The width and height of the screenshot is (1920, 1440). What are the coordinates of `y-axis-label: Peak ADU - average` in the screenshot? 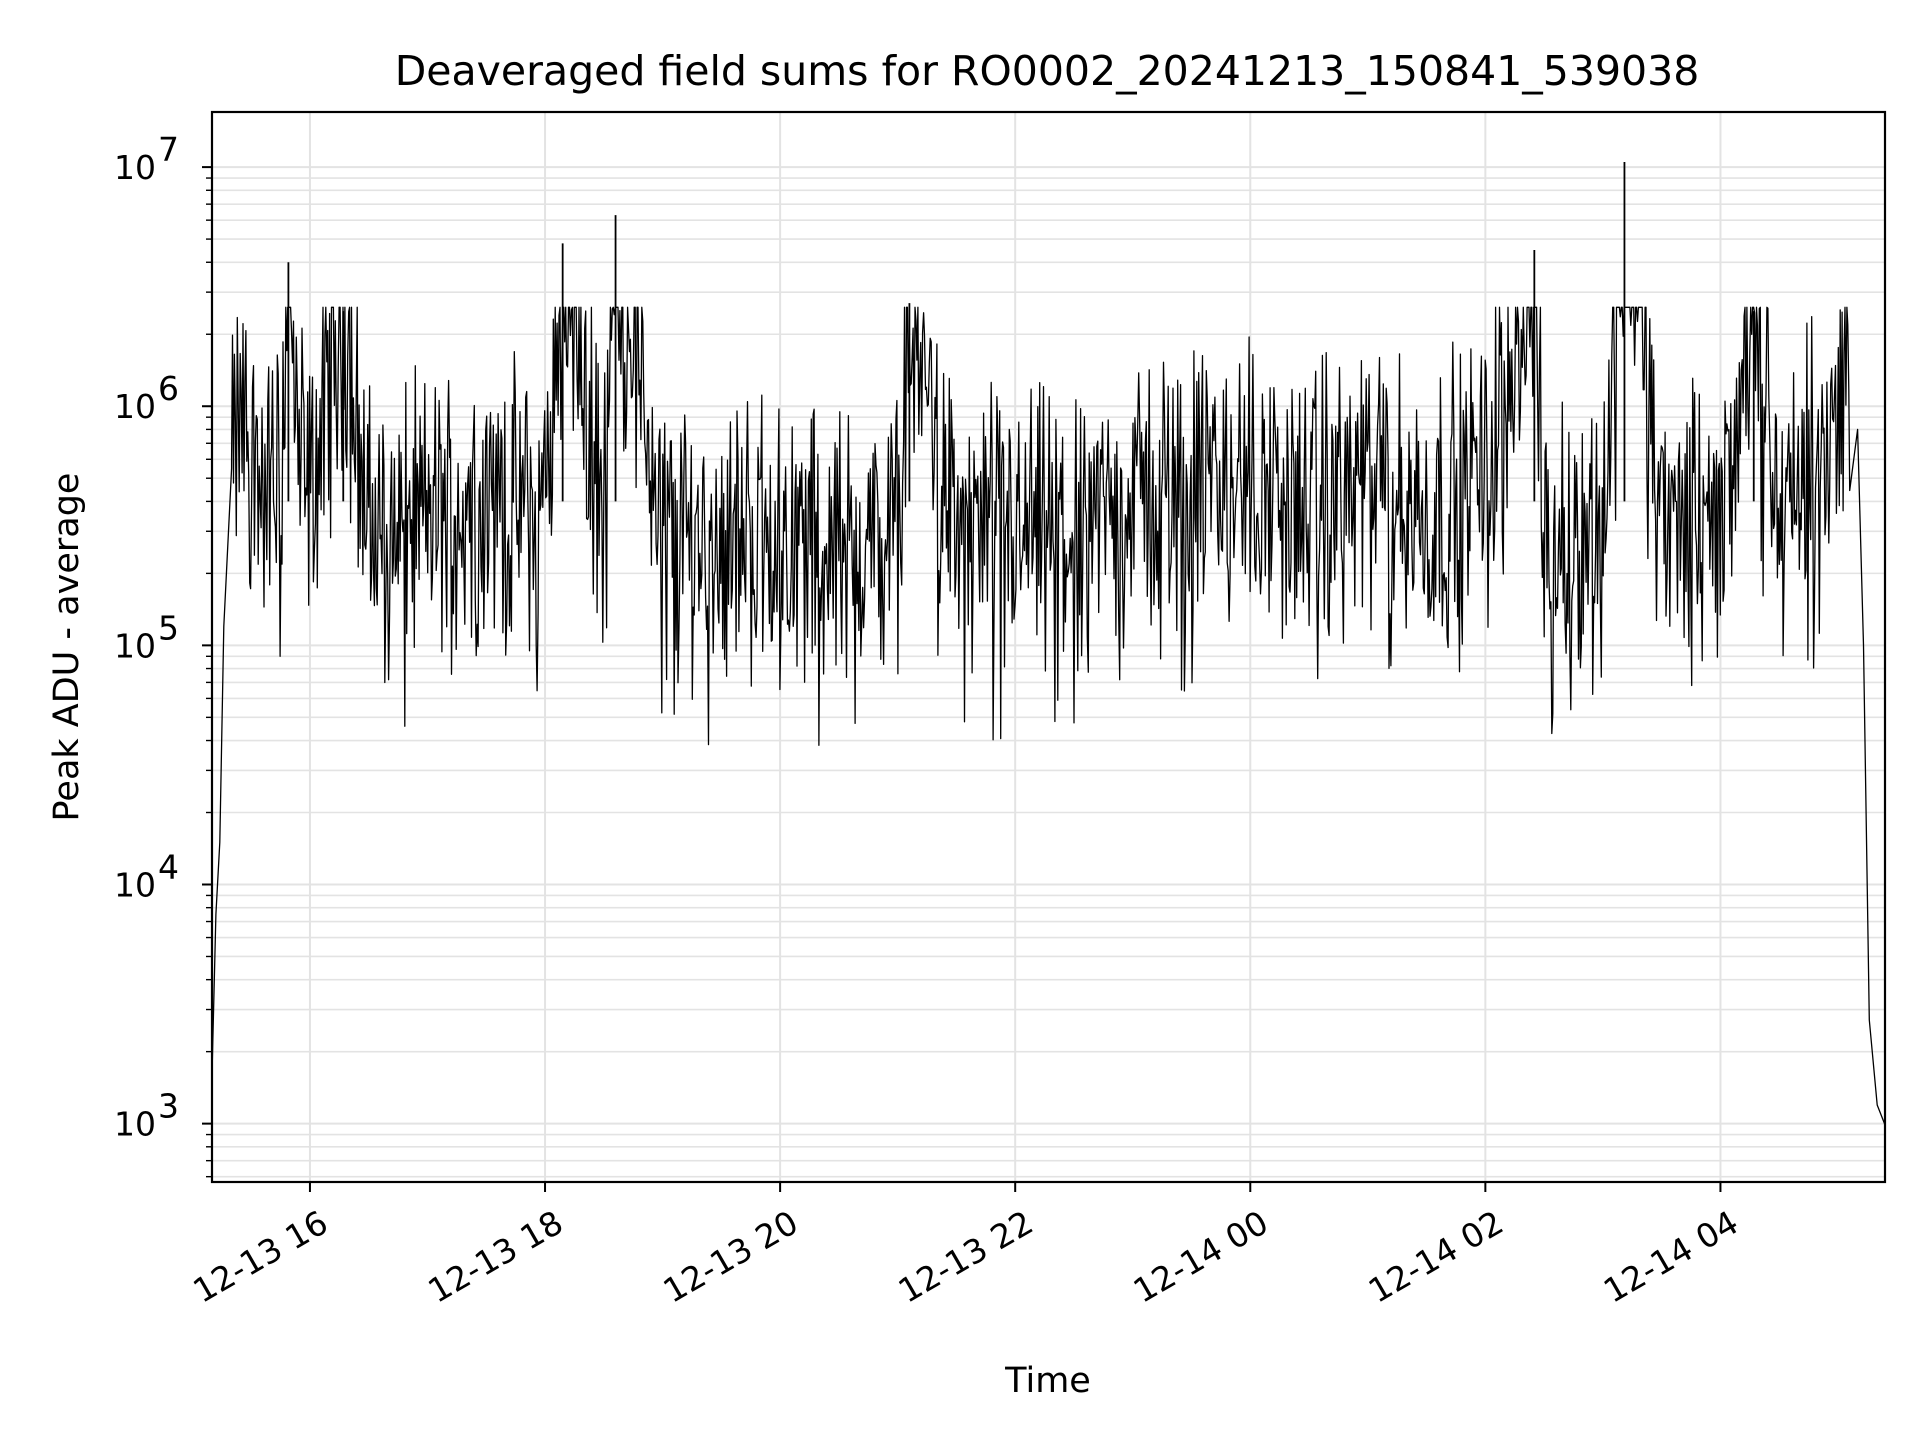 It's located at (67, 647).